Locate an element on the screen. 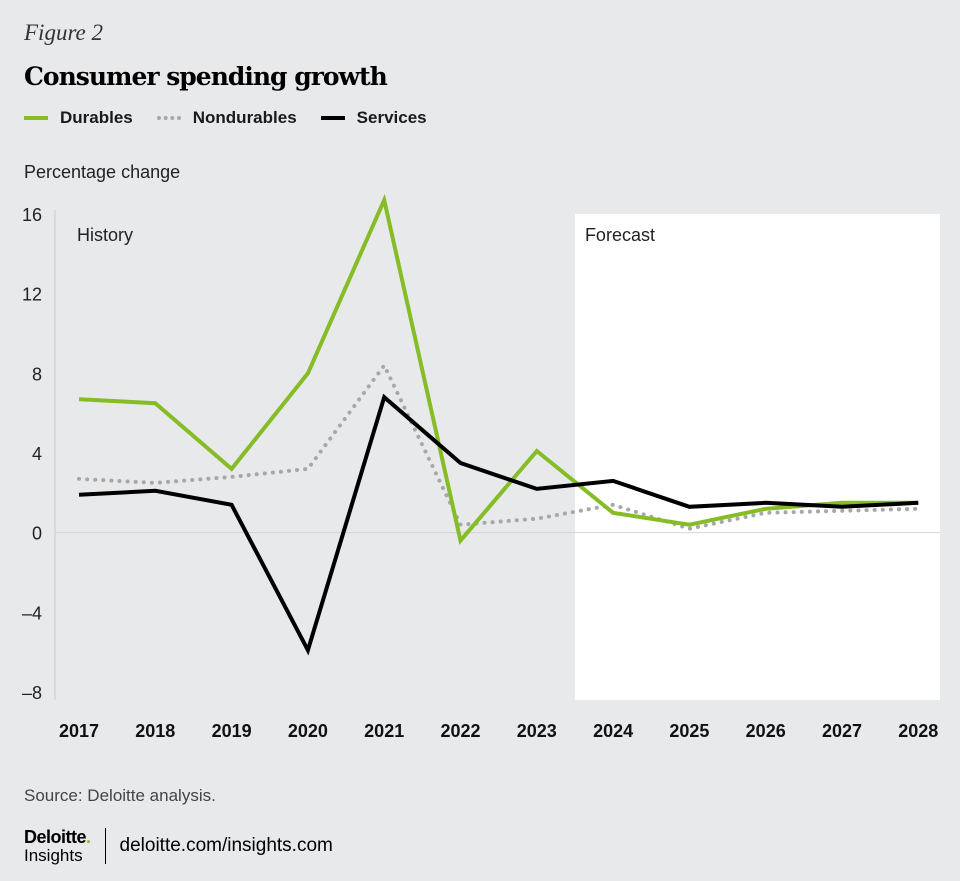 The height and width of the screenshot is (881, 960). region-label-history: History is located at coordinates (105, 235).